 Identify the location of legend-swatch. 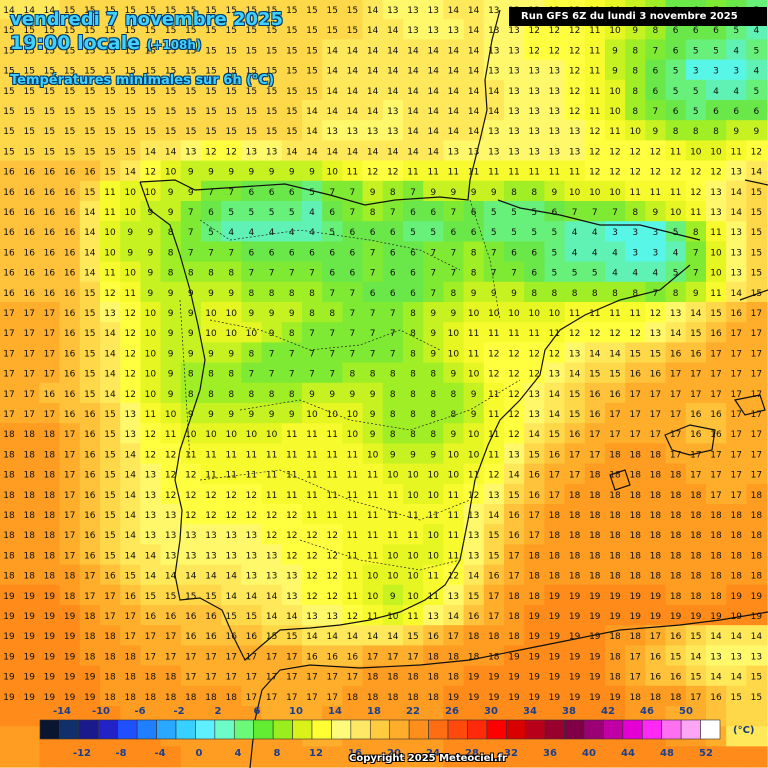
(671, 729).